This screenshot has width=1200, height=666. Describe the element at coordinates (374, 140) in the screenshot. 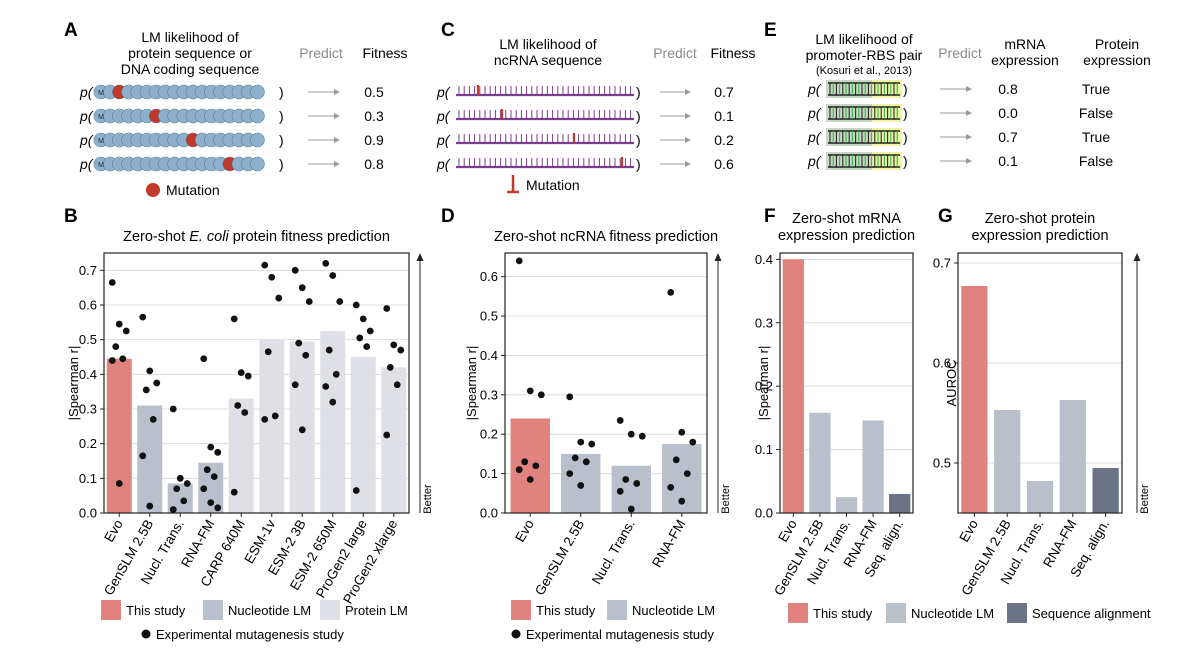

I see `fitness-value: 0.9` at that location.